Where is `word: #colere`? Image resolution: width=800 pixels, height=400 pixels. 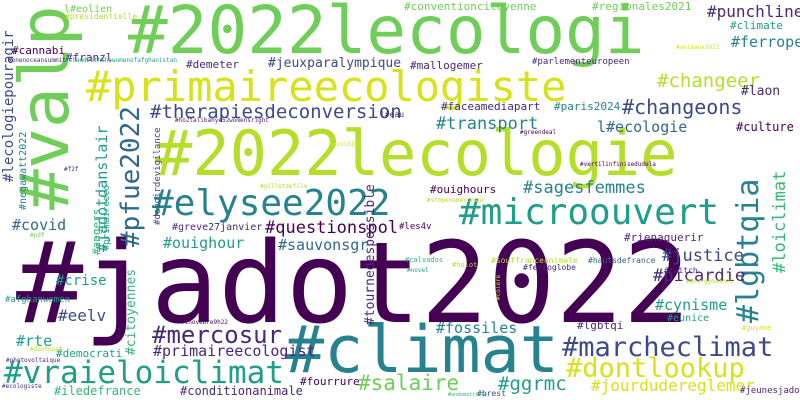 word: #colere is located at coordinates (498, 287).